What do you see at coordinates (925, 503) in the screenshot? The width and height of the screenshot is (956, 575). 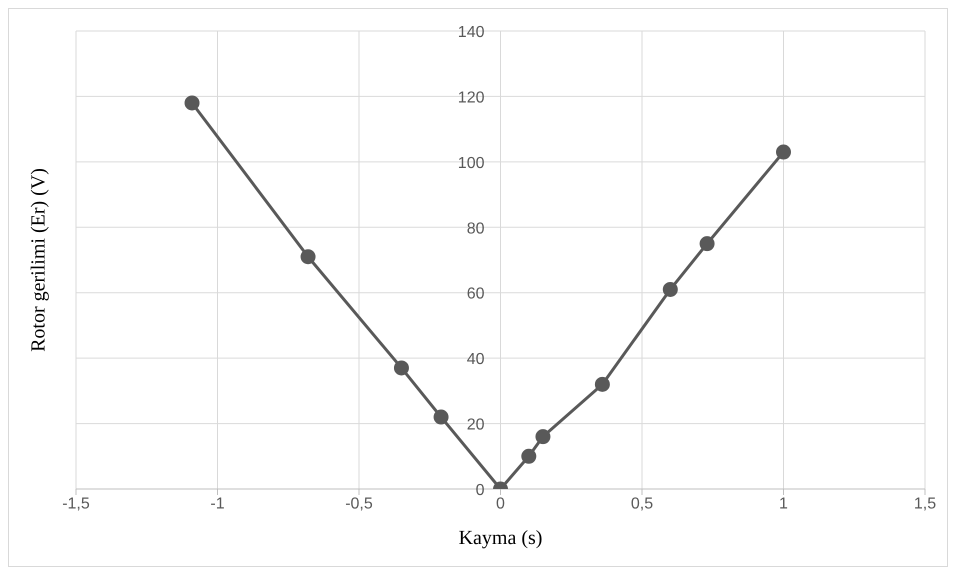 I see `x-tick-label: 1,5` at bounding box center [925, 503].